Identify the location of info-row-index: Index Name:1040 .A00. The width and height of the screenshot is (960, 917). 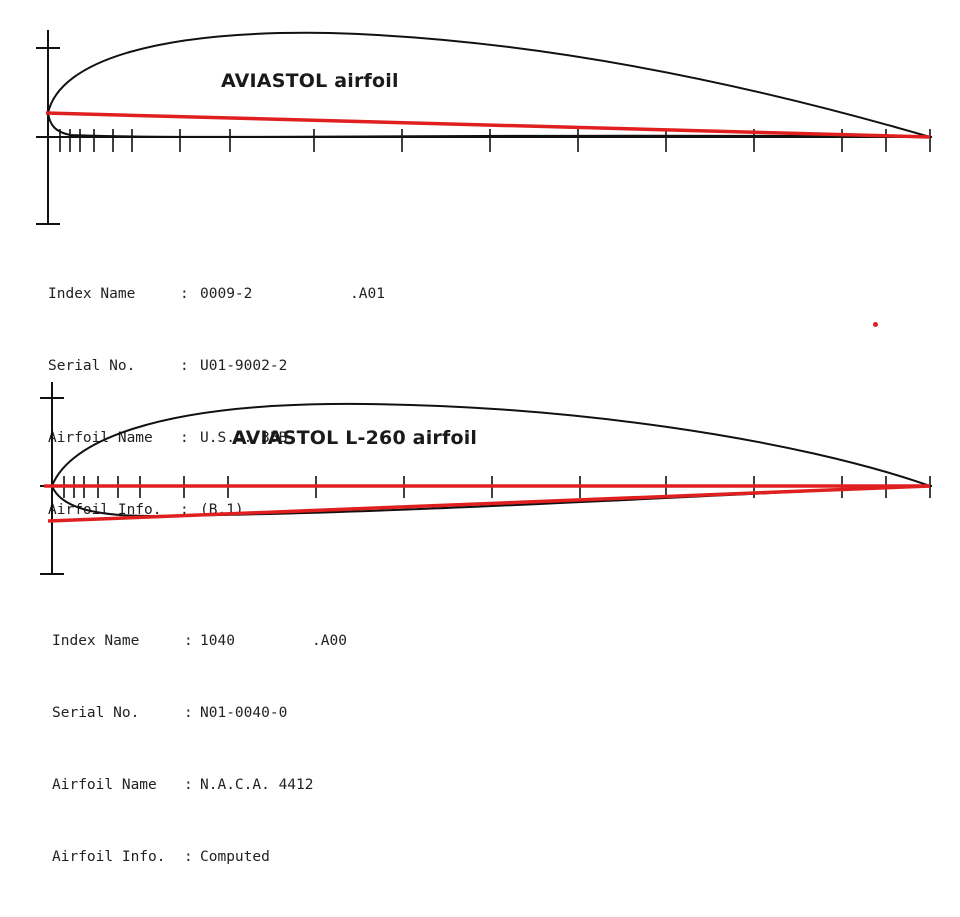
(199, 641).